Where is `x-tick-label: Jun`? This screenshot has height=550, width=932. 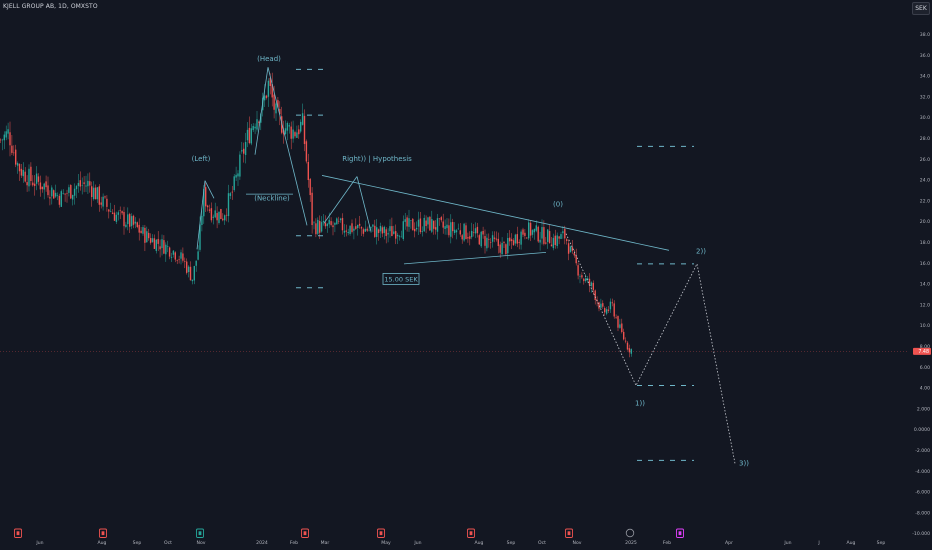 x-tick-label: Jun is located at coordinates (417, 543).